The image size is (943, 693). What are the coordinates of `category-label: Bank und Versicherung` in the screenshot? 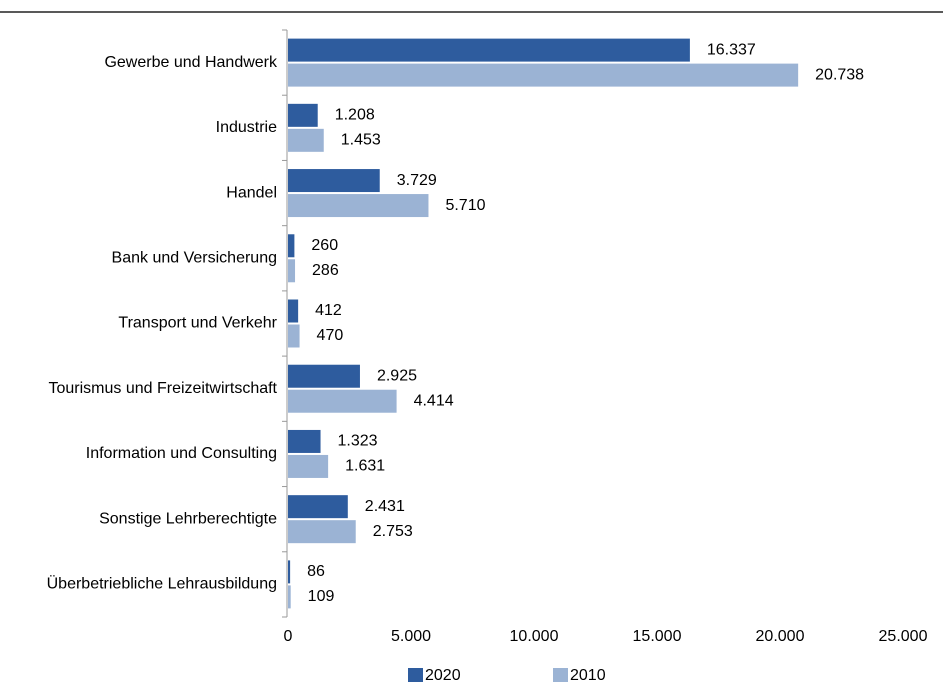 It's located at (194, 257).